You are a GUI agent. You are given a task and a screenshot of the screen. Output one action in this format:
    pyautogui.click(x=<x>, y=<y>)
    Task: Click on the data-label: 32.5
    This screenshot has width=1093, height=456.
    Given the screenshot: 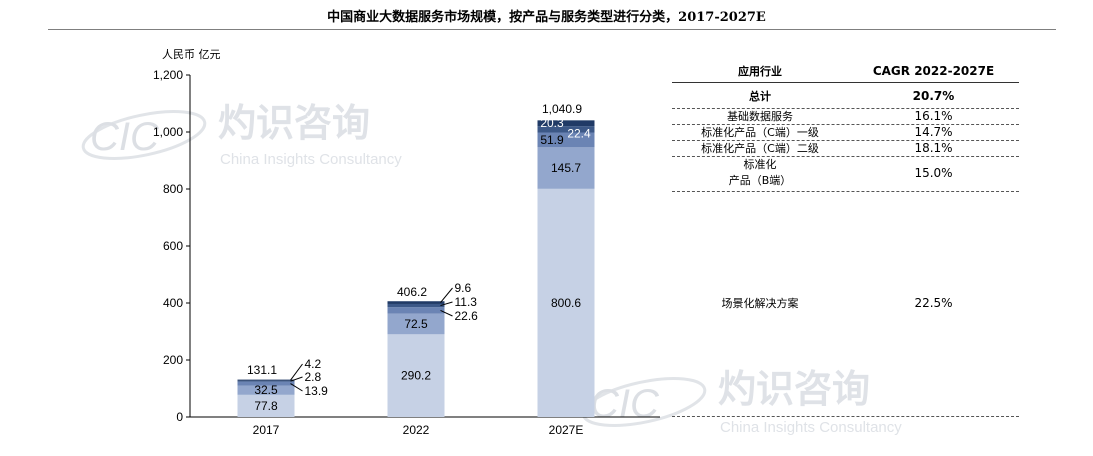 What is the action you would take?
    pyautogui.click(x=266, y=390)
    